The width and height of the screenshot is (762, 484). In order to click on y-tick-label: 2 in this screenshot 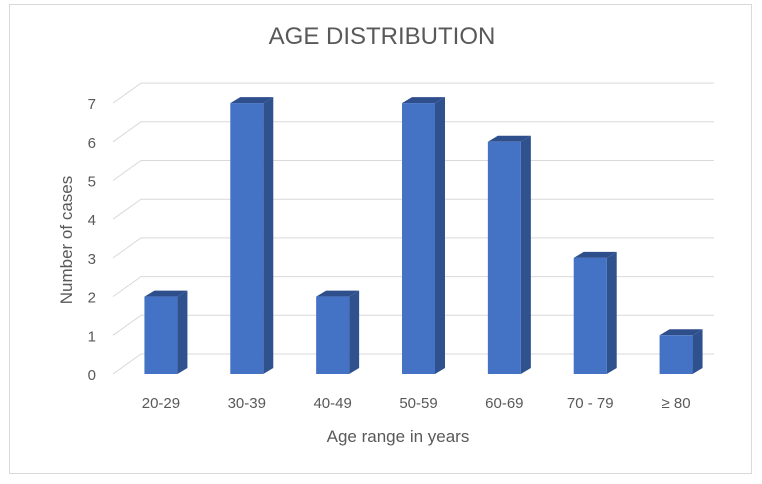, I will do `click(92, 298)`.